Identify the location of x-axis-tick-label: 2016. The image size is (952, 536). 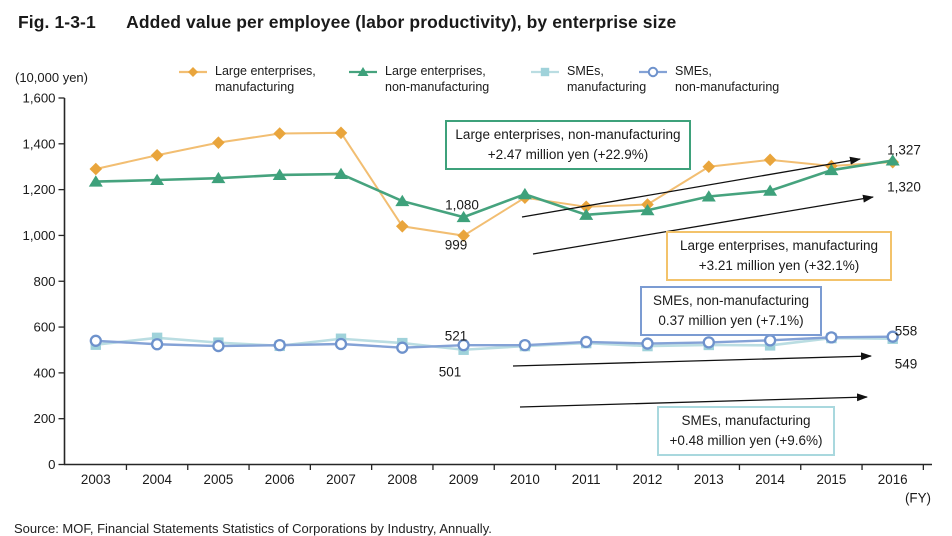
(893, 479).